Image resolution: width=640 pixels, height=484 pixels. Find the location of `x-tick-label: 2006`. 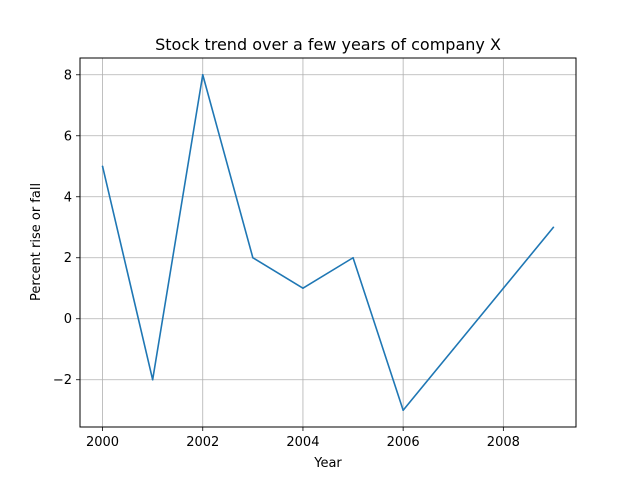

x-tick-label: 2006 is located at coordinates (403, 442).